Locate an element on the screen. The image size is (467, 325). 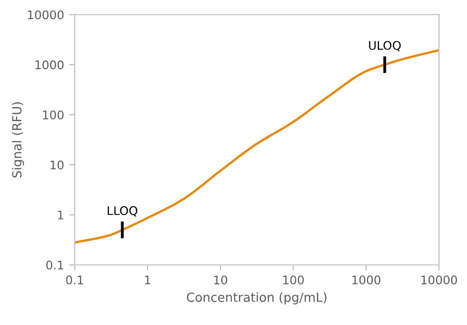
y-tick-label: 10000 is located at coordinates (46, 15).